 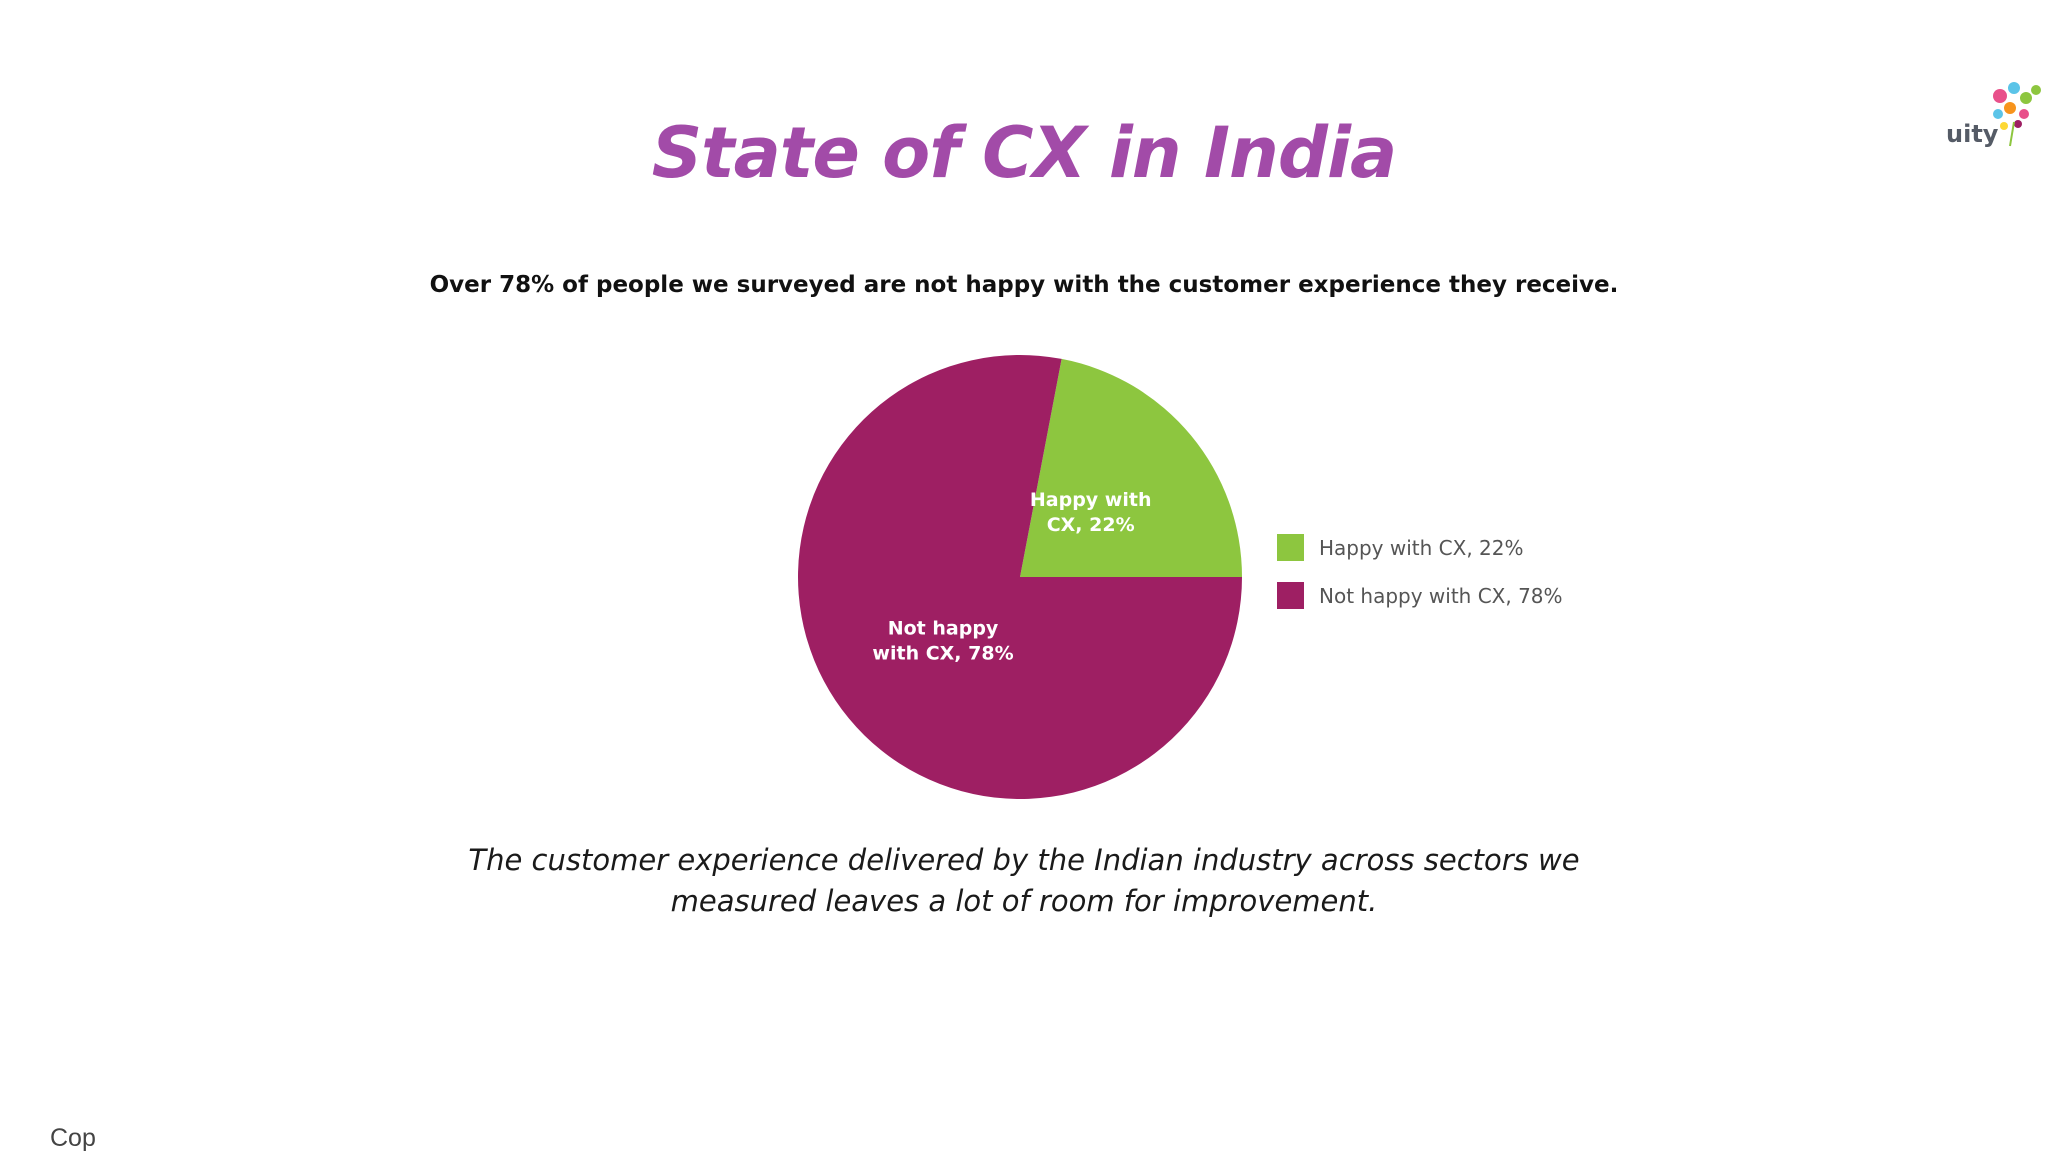 What do you see at coordinates (1441, 596) in the screenshot?
I see `legend-label-not-happy-with-cx: Not happy with CX, 78%` at bounding box center [1441, 596].